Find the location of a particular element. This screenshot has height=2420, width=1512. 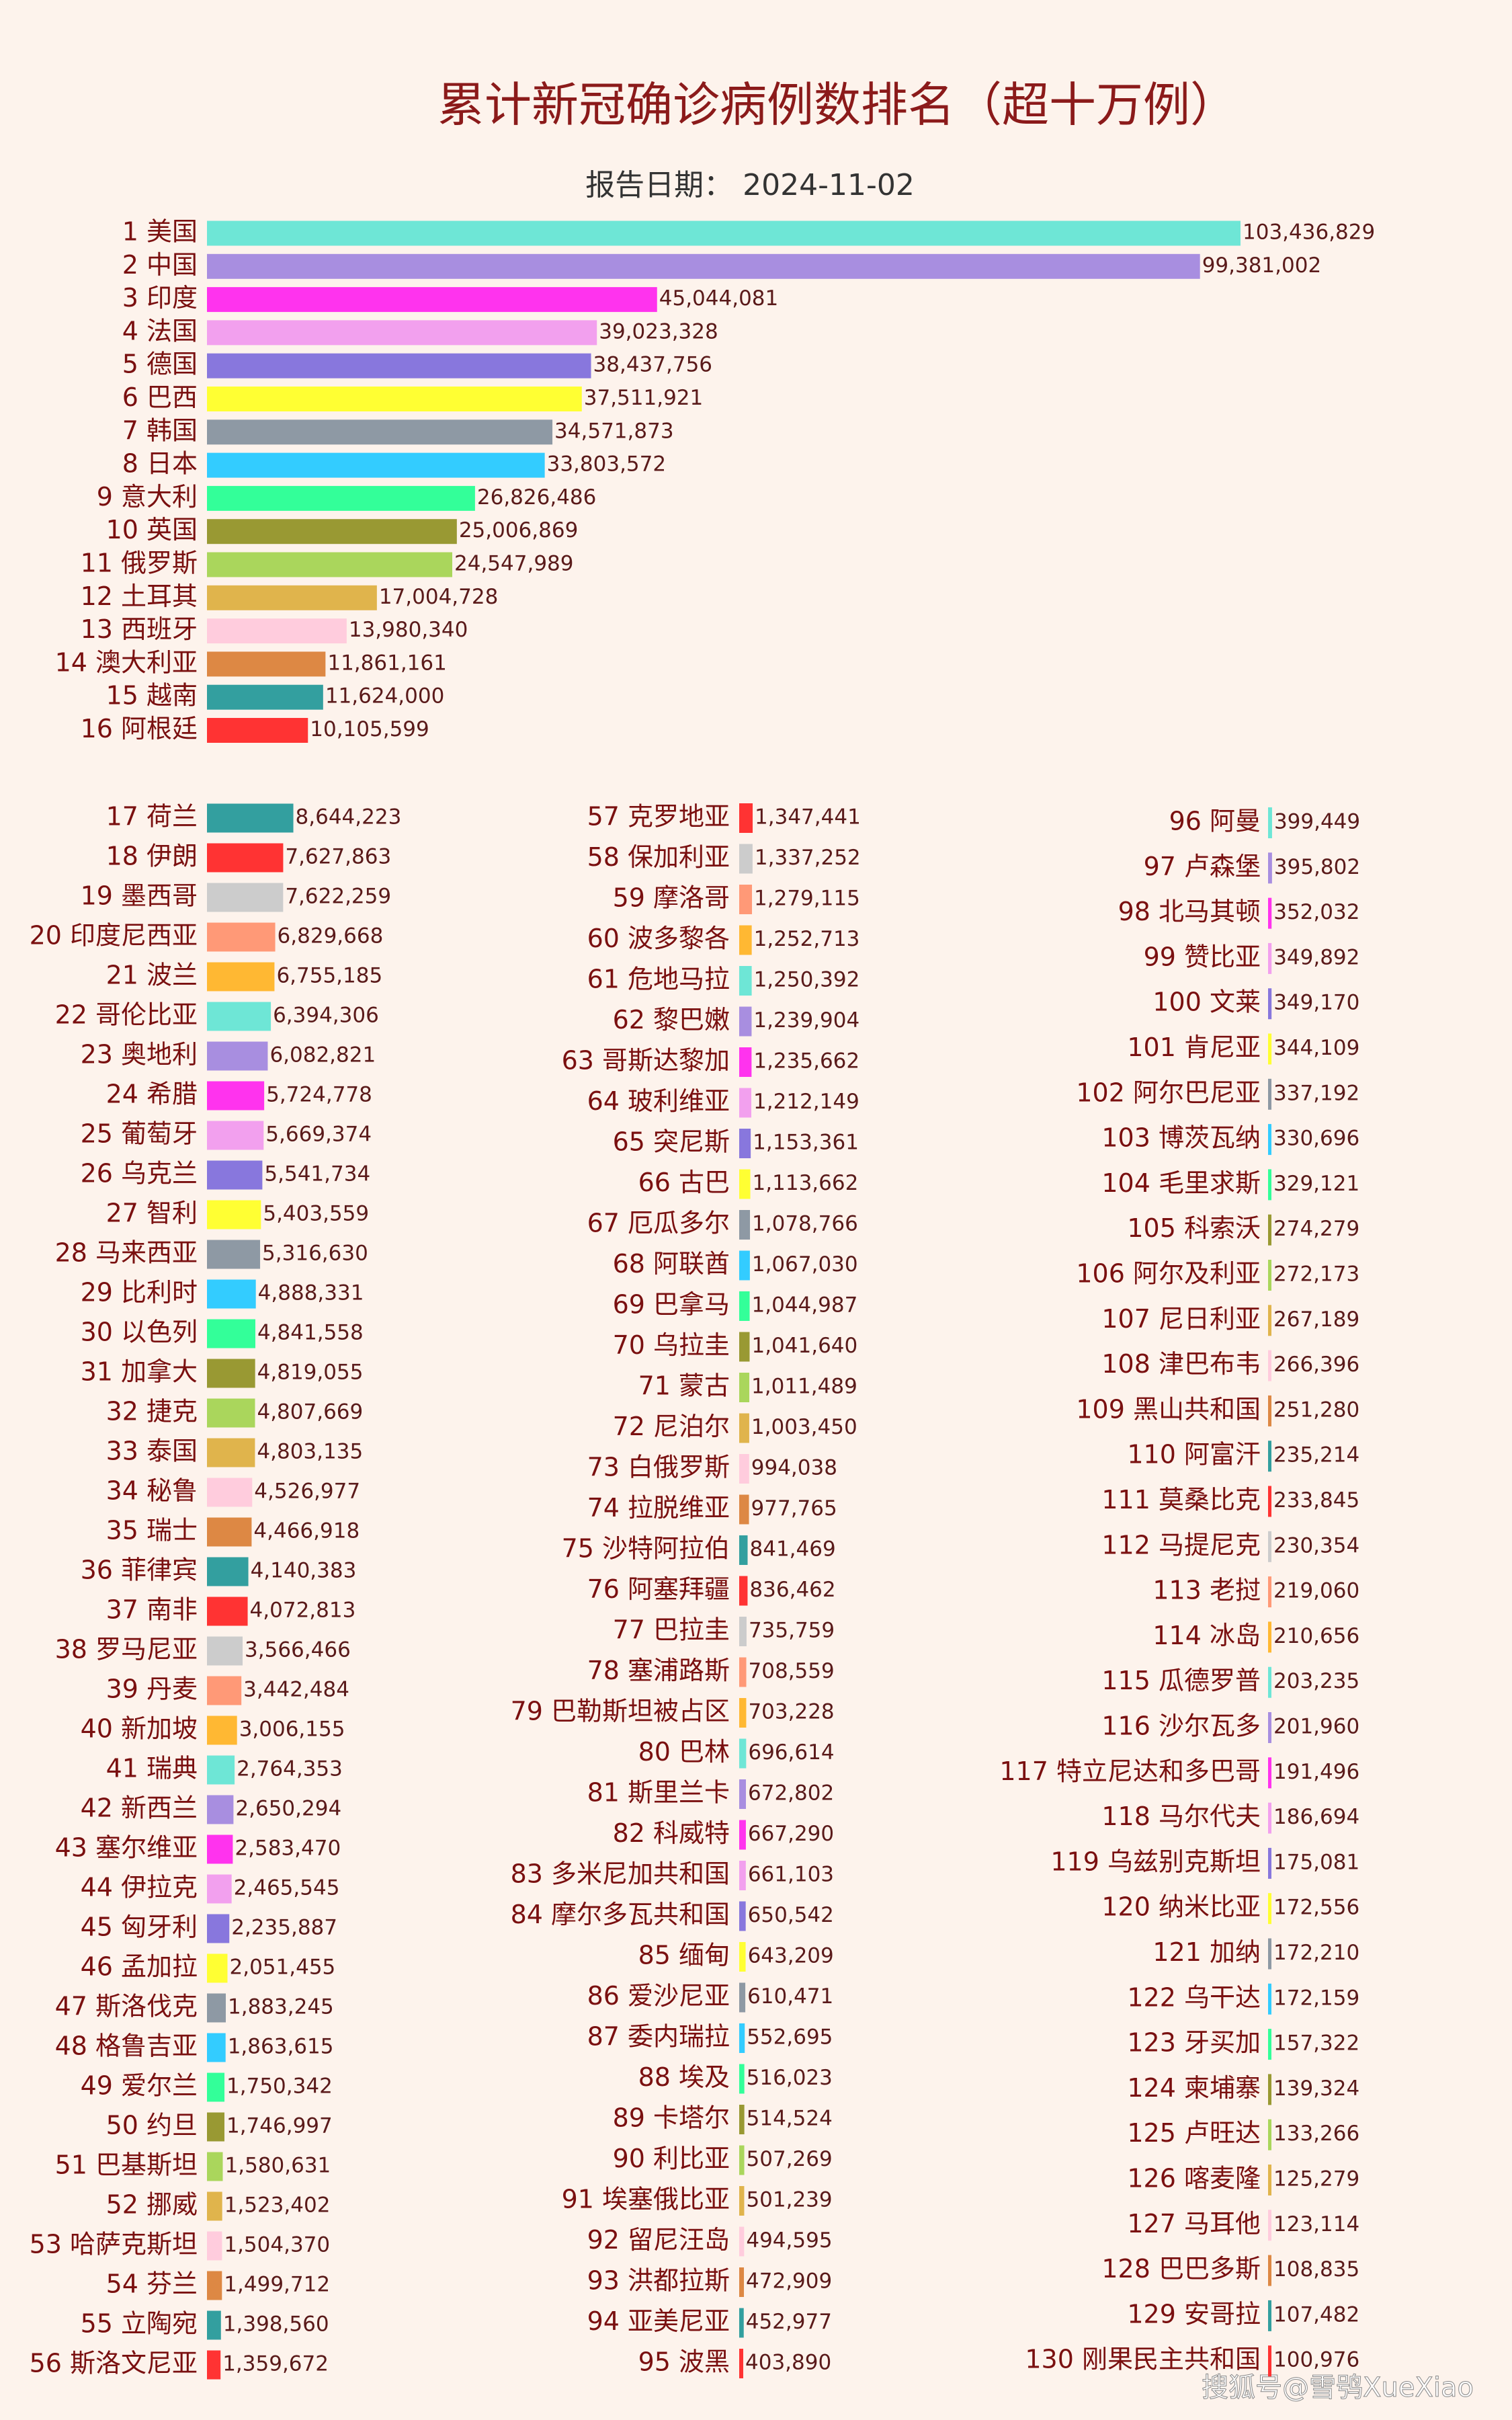

category-label: 121 加纳 is located at coordinates (1206, 1952).